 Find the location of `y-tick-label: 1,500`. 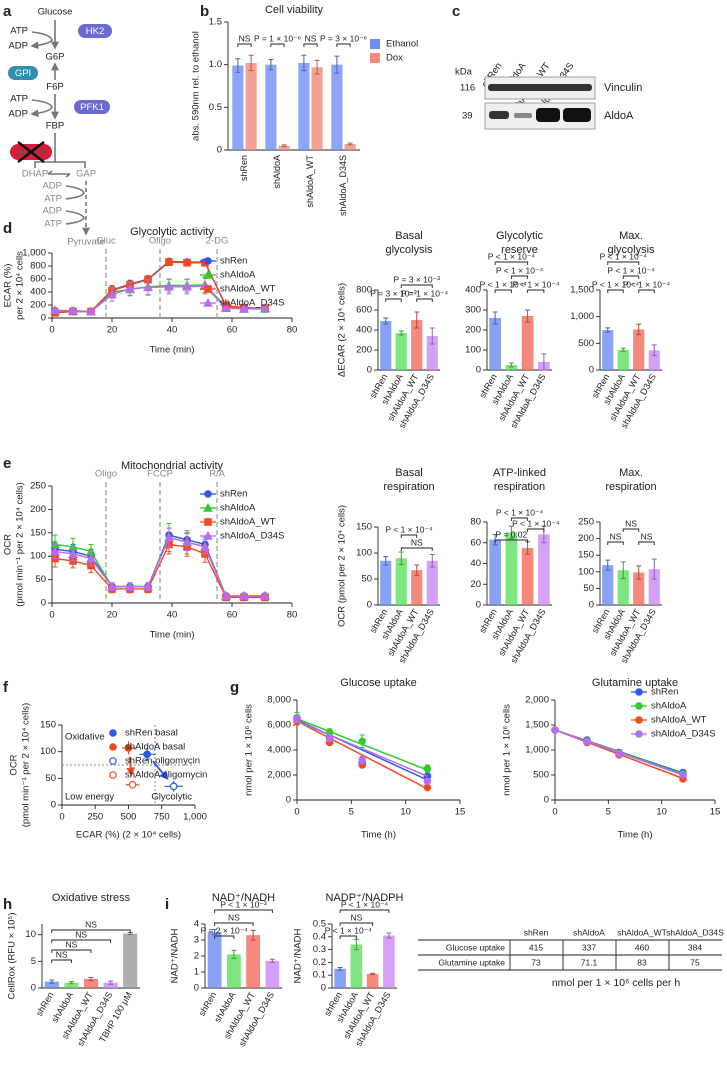

y-tick-label: 1,500 is located at coordinates (582, 290).